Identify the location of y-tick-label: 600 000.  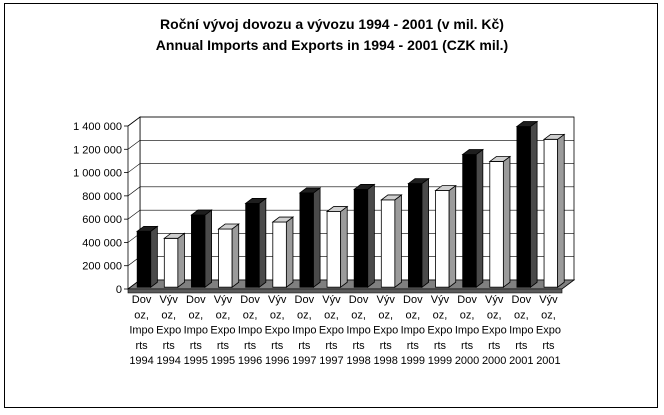
(102, 220).